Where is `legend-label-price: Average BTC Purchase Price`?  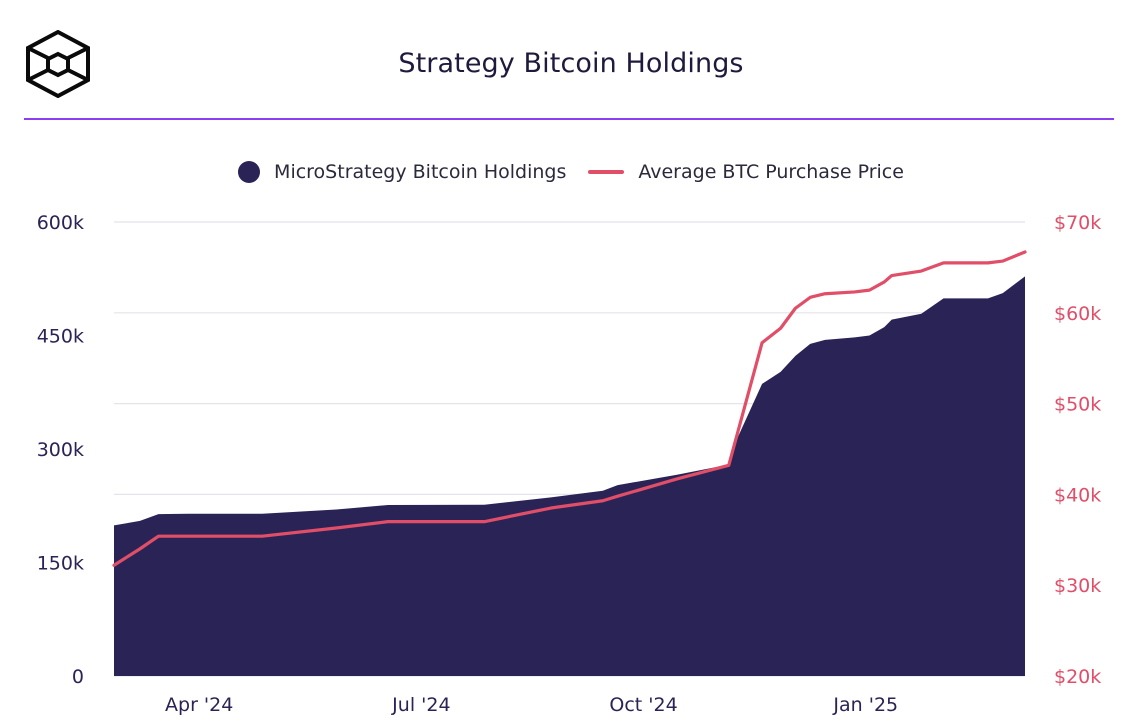 legend-label-price: Average BTC Purchase Price is located at coordinates (771, 172).